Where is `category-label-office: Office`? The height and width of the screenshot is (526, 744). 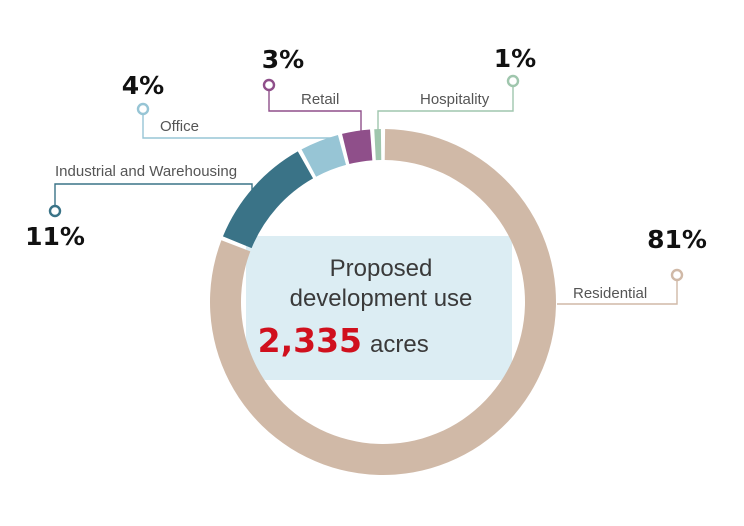
category-label-office: Office is located at coordinates (179, 126).